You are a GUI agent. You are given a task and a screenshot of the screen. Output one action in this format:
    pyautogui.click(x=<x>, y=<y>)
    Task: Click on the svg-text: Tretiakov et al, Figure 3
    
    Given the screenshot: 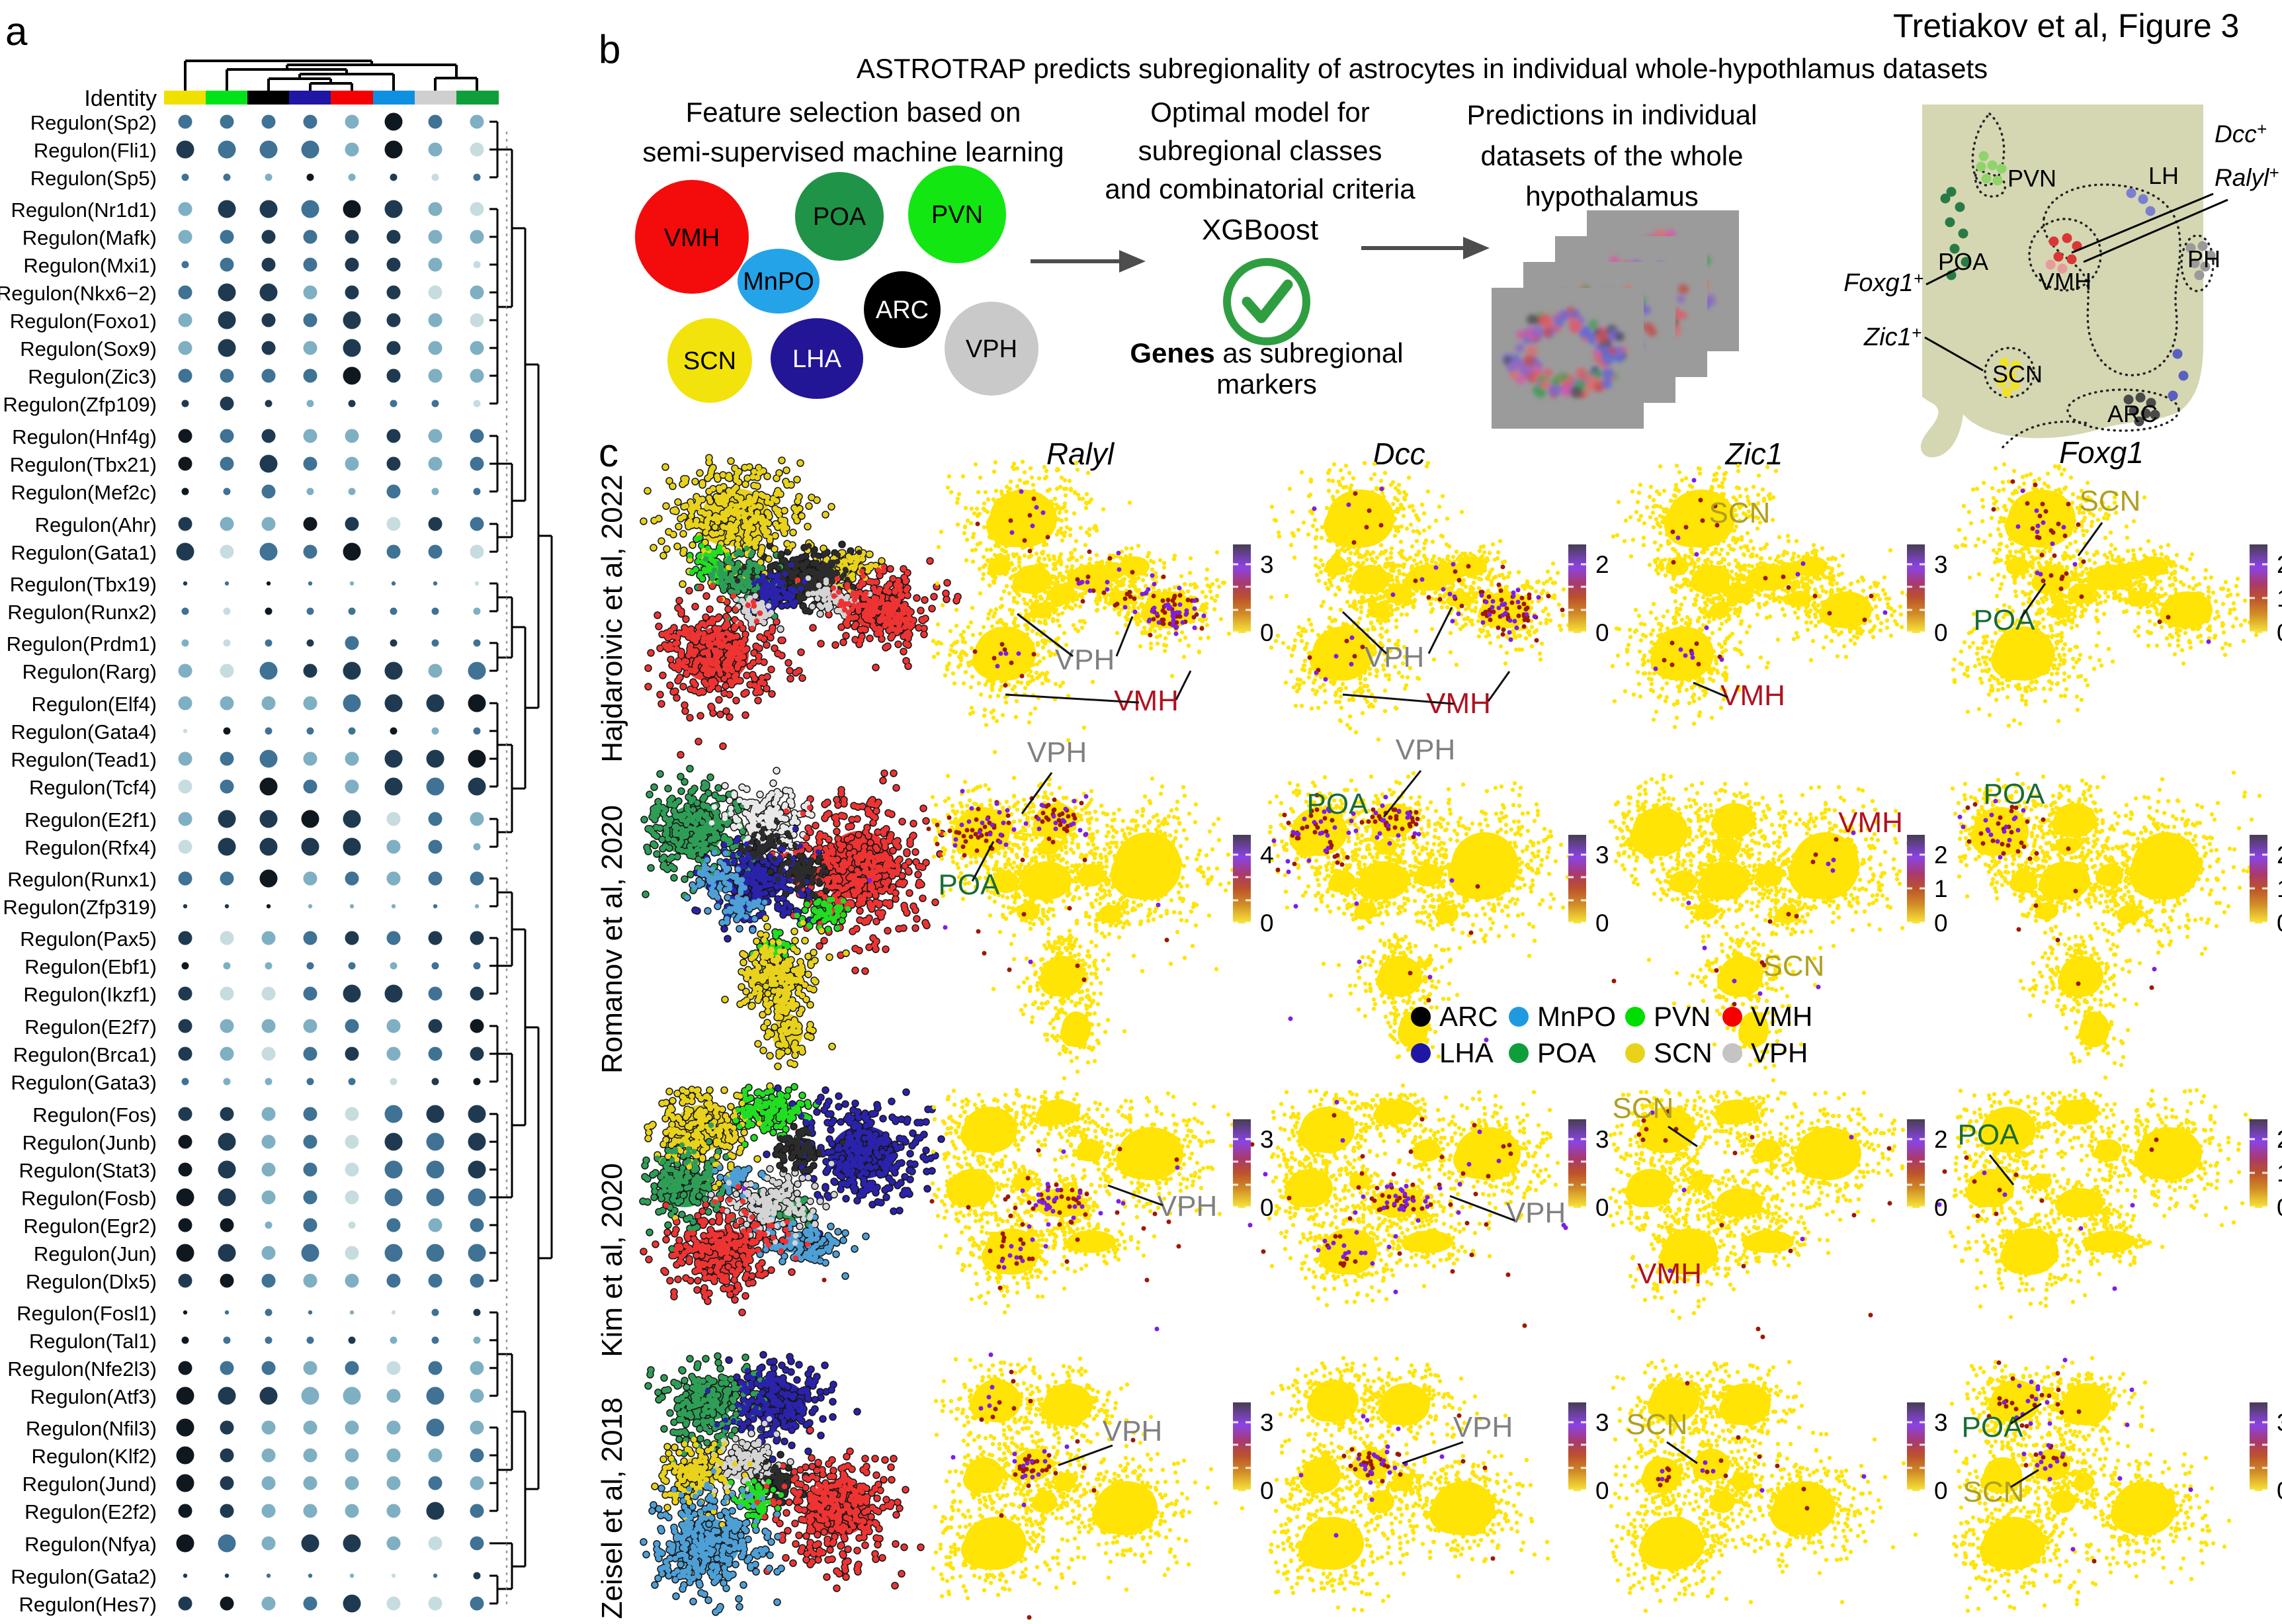 What is the action you would take?
    pyautogui.click(x=2066, y=25)
    